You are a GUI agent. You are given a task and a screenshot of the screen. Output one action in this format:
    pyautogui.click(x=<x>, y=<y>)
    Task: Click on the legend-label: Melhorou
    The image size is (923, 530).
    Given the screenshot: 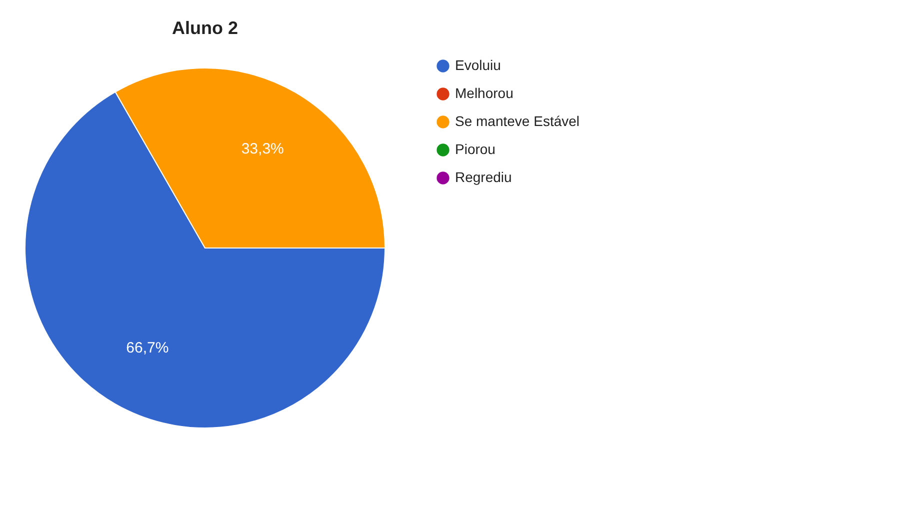 What is the action you would take?
    pyautogui.click(x=484, y=93)
    